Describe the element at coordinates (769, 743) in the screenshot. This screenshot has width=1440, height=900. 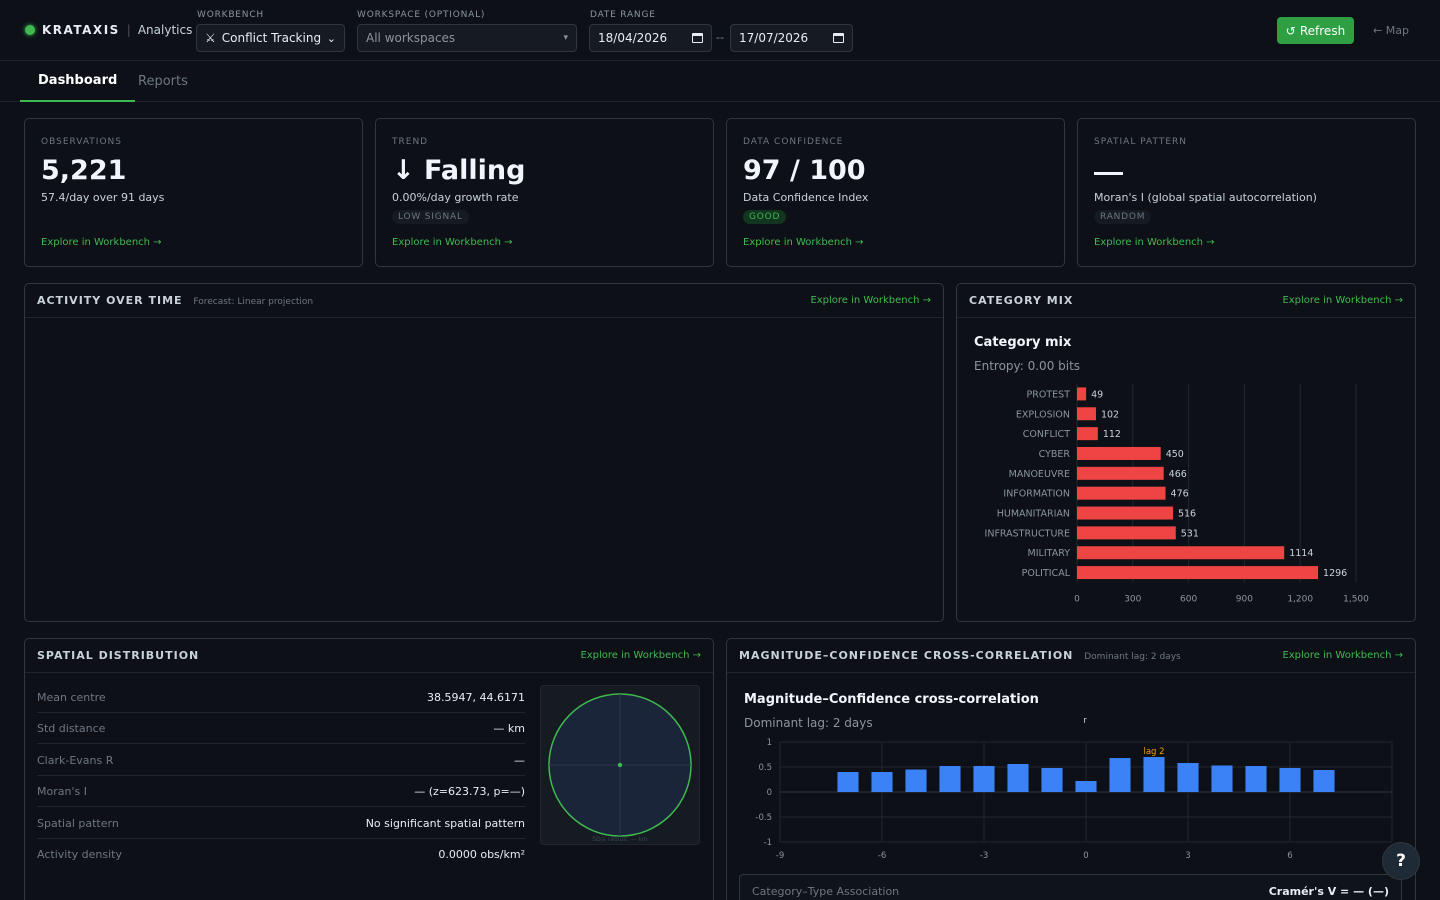
I see `y-tick-label: 1` at that location.